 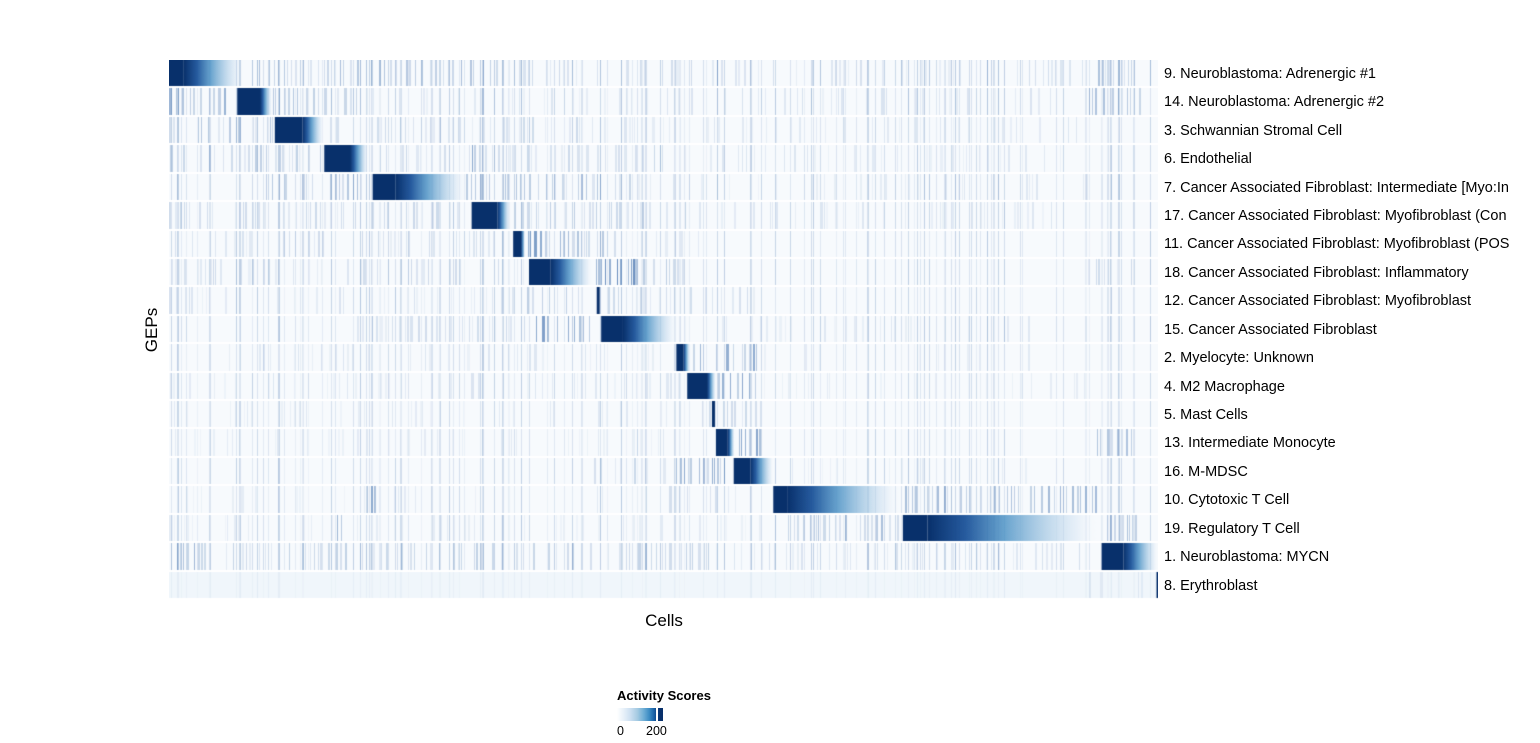 I want to click on row-label: 2. Myelocyte: Unknown, so click(x=1239, y=358).